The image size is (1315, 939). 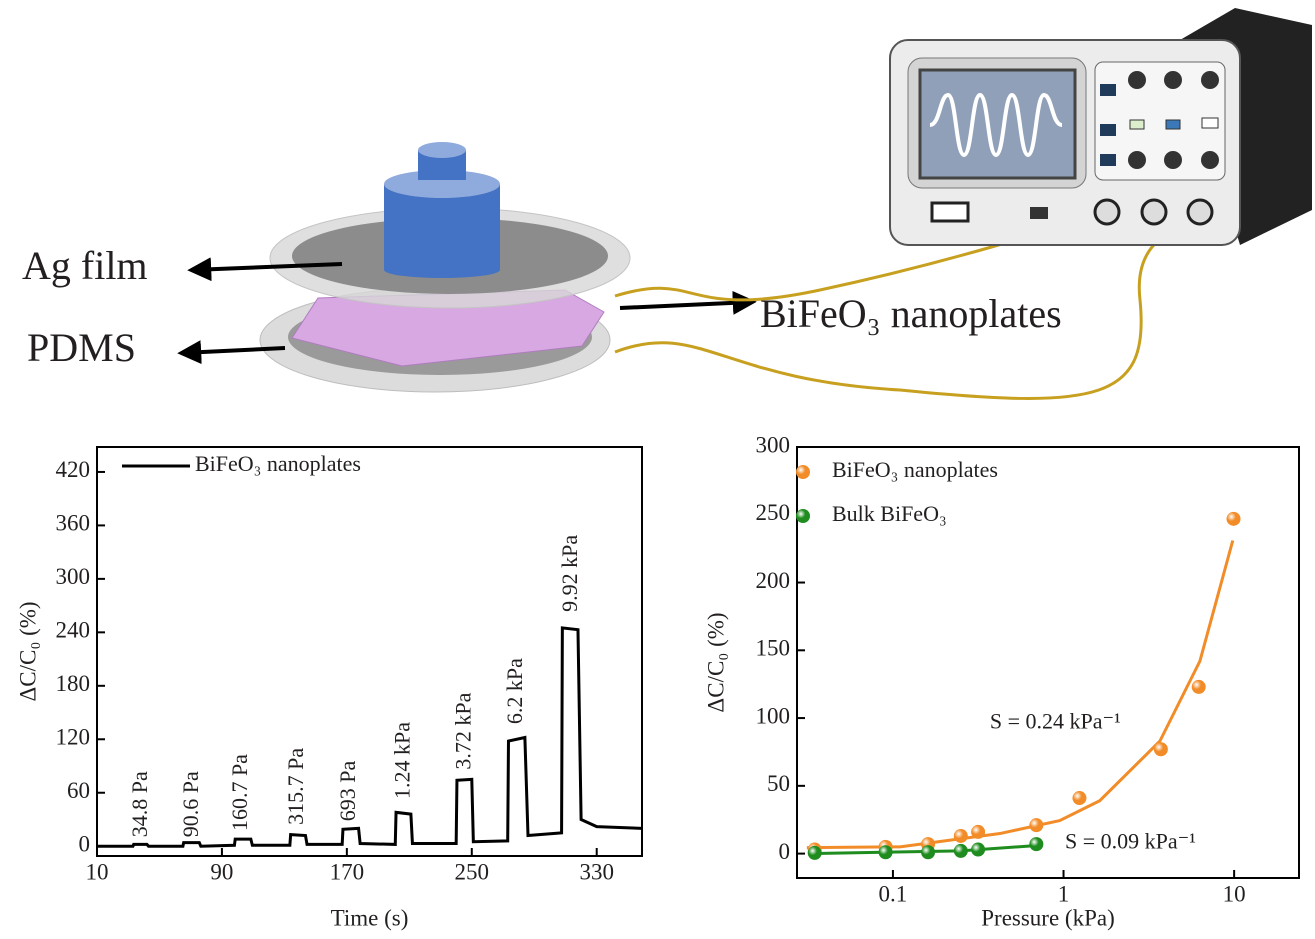 I want to click on y-tick-label: 150, so click(x=773, y=648).